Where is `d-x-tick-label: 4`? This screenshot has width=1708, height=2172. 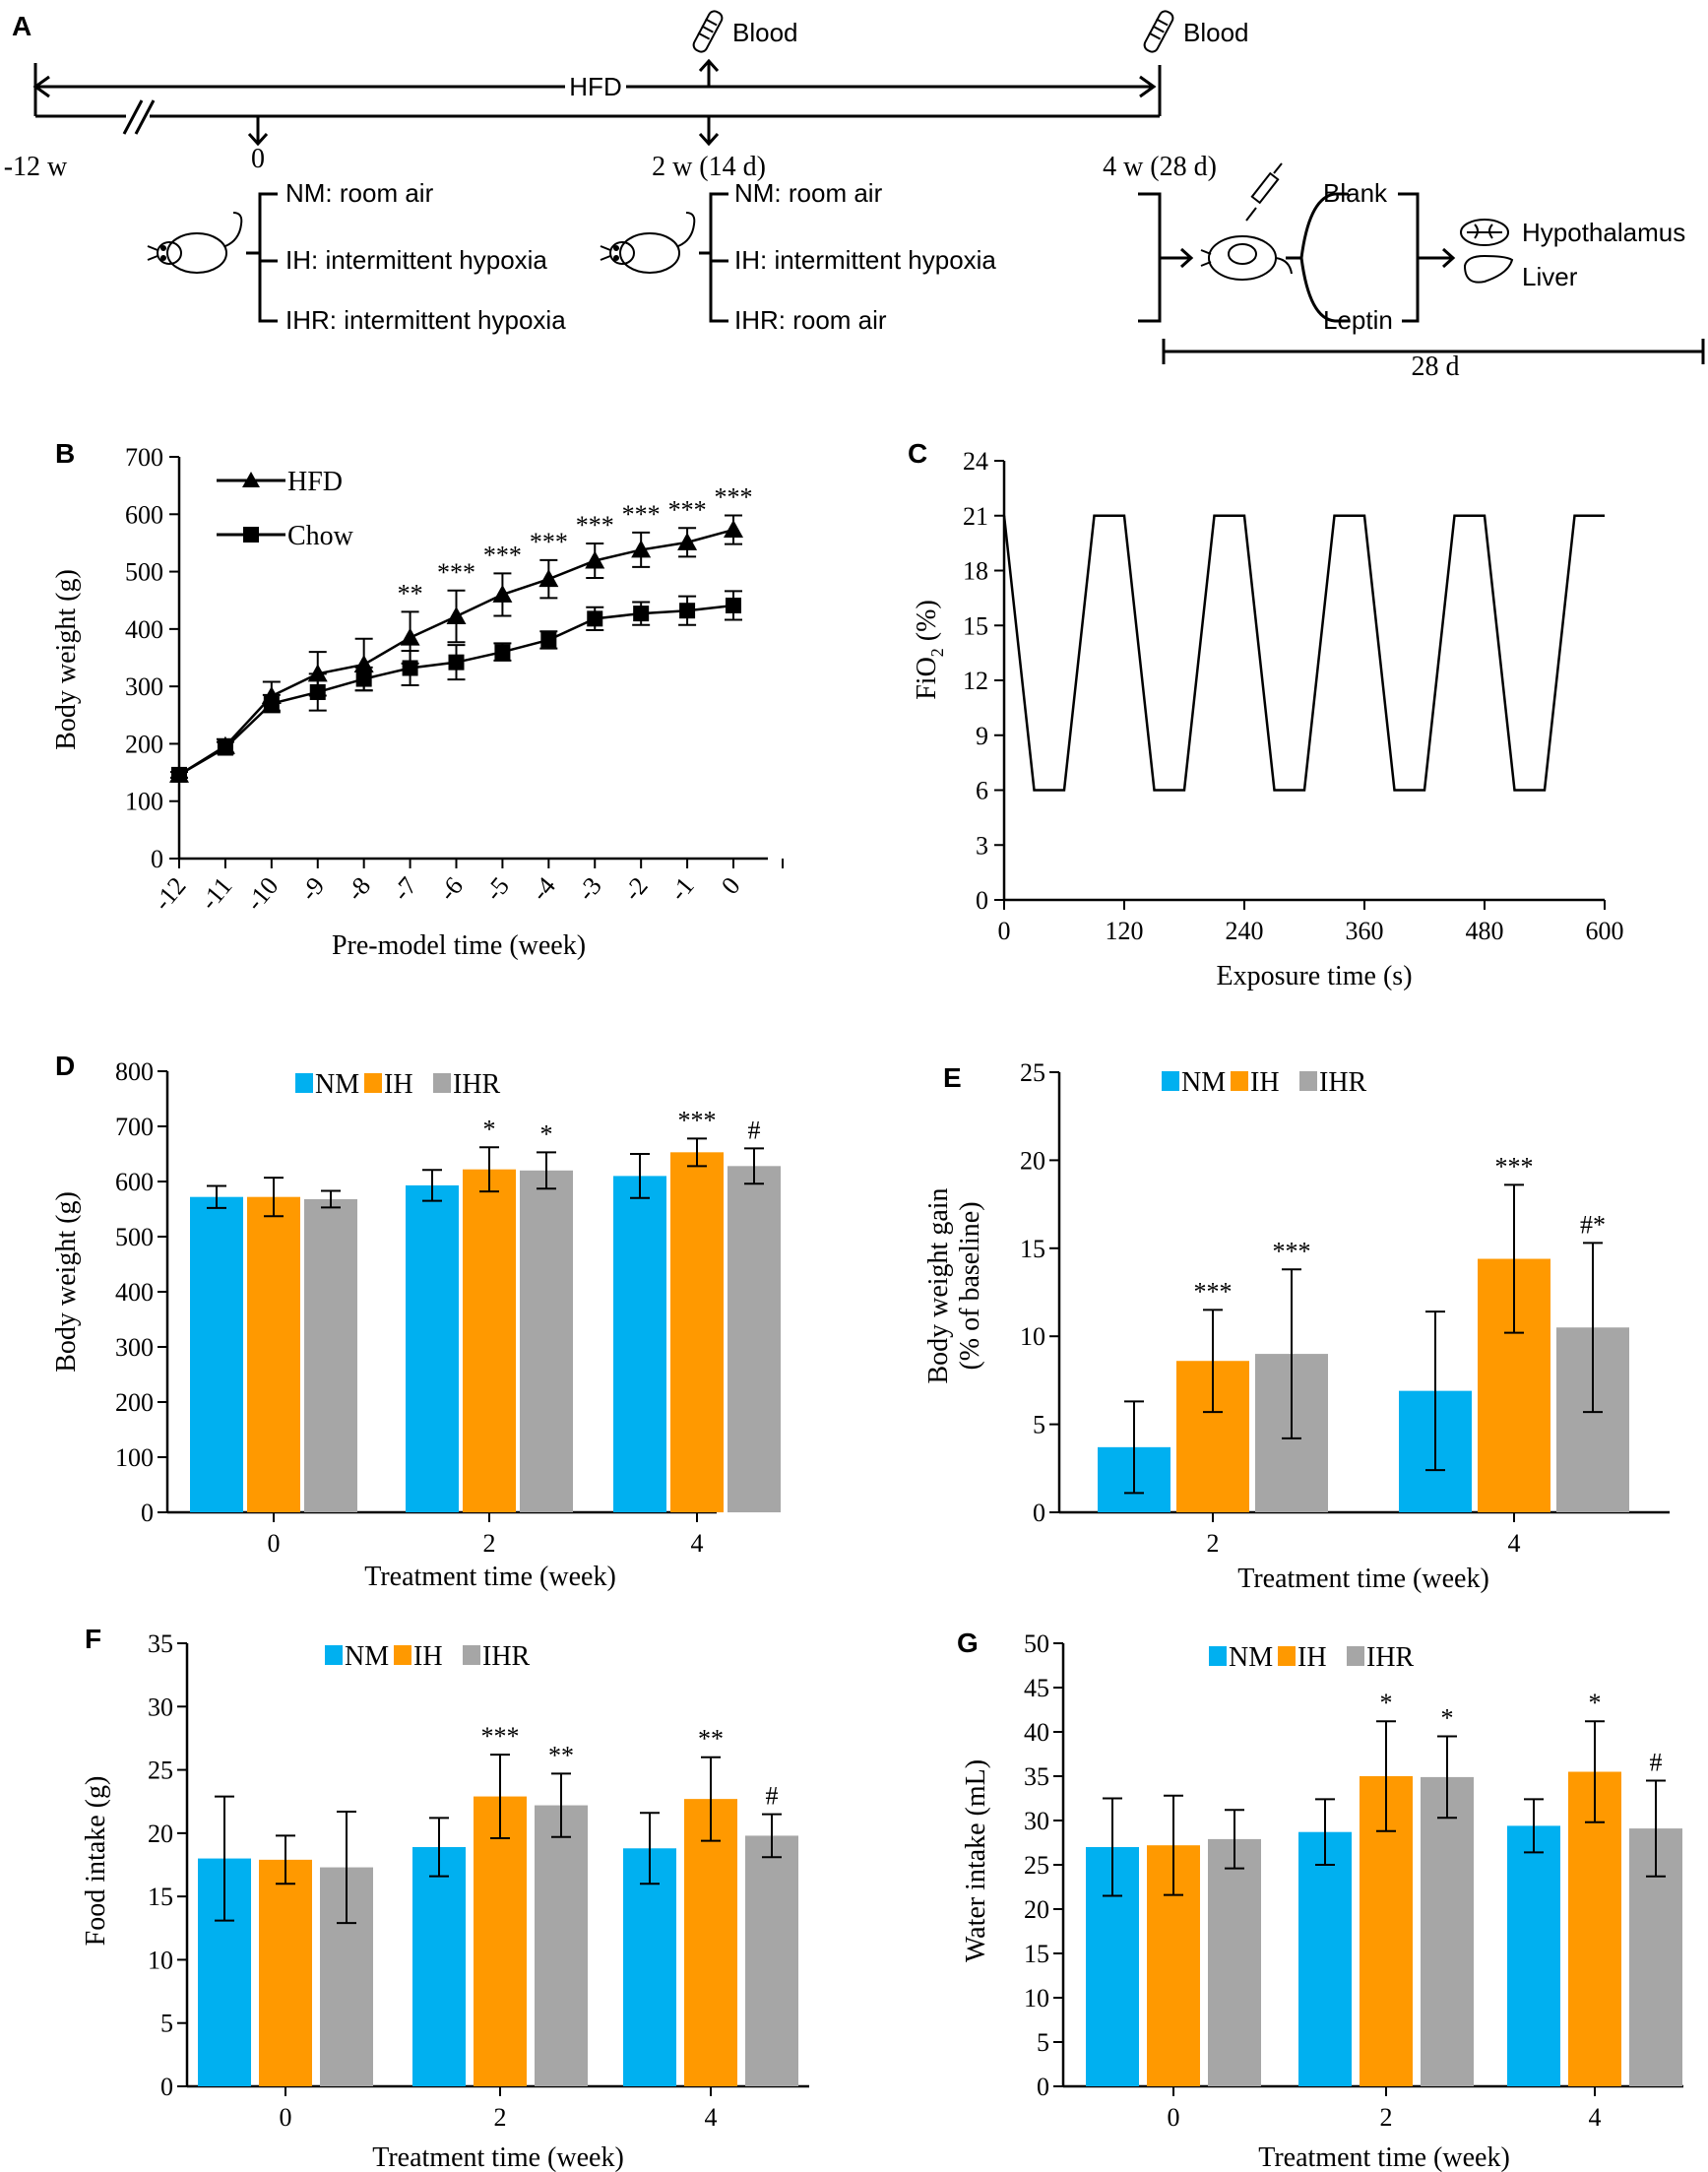
d-x-tick-label: 4 is located at coordinates (697, 1543).